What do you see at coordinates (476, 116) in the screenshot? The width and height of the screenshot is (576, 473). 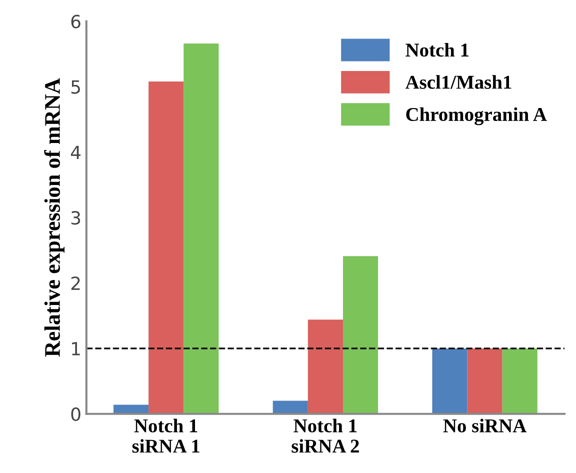 I see `legend-label: Chromogranin A` at bounding box center [476, 116].